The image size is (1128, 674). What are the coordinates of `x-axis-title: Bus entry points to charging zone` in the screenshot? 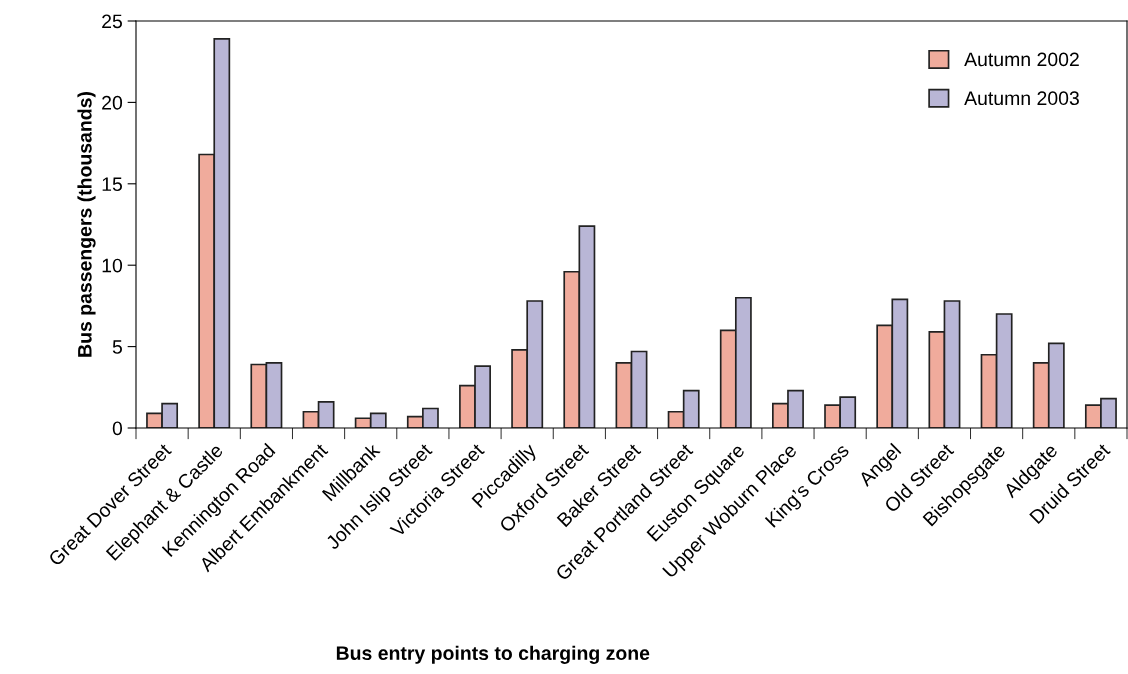 It's located at (493, 654).